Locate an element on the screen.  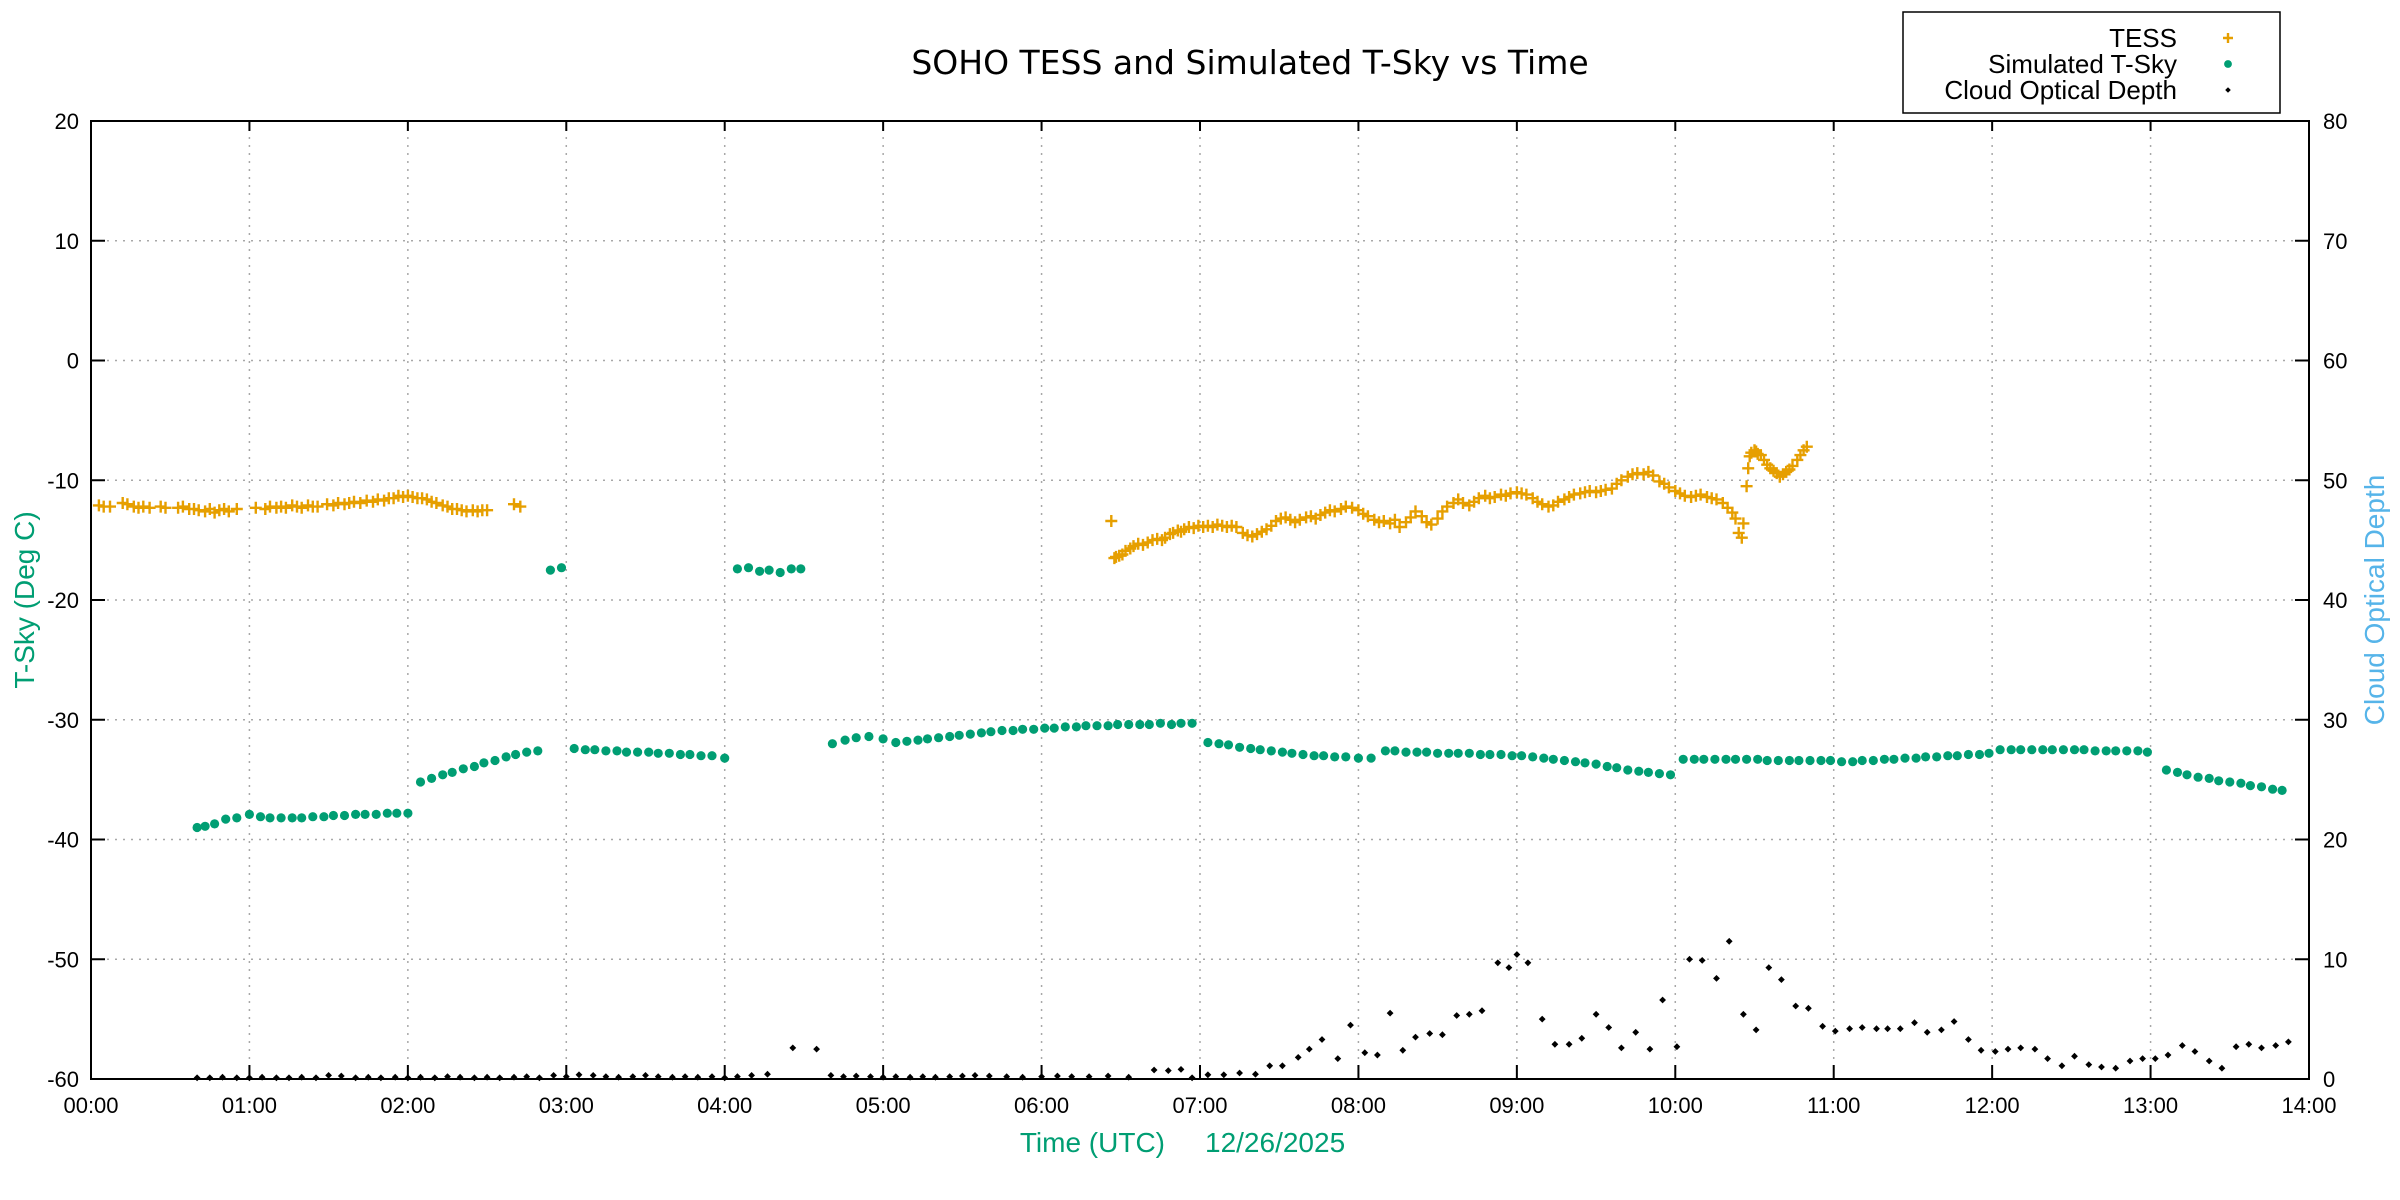
right-axis-tick-label: 20 is located at coordinates (2335, 840).